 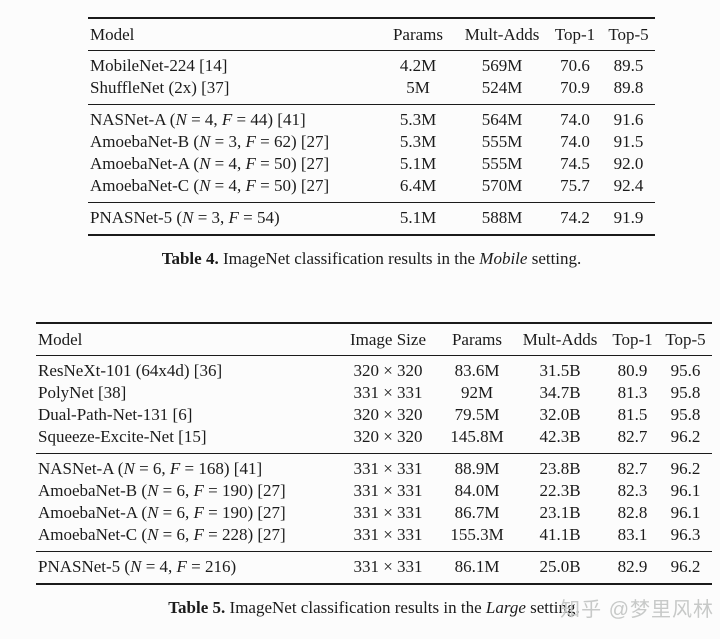 I want to click on top5-cell: 95.6, so click(x=685, y=370).